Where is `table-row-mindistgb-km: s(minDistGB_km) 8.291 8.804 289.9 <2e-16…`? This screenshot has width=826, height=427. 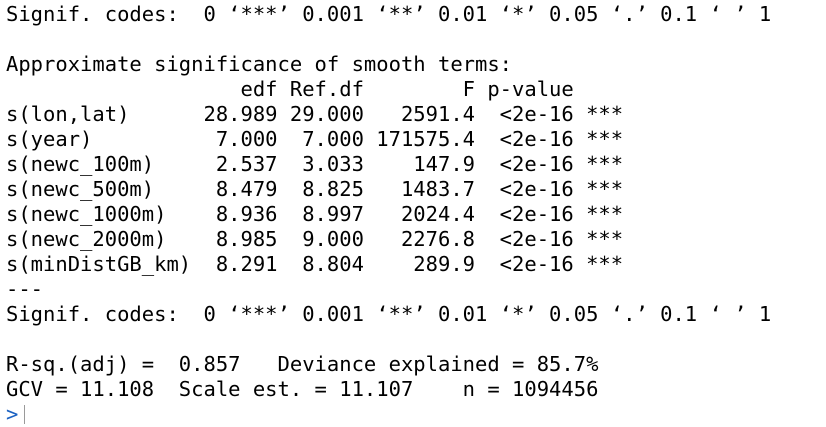
table-row-mindistgb-km: s(minDistGB_km) 8.291 8.804 289.9 <2e-16… is located at coordinates (315, 264).